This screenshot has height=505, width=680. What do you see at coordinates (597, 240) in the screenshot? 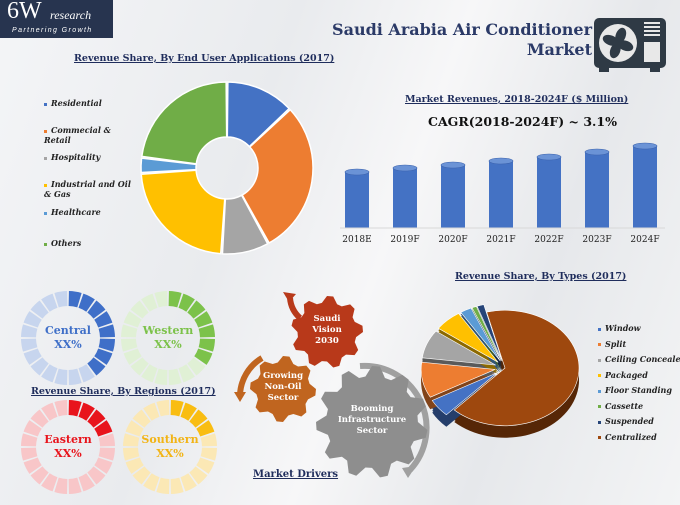
I see `x-tick-label: 2023F` at bounding box center [597, 240].